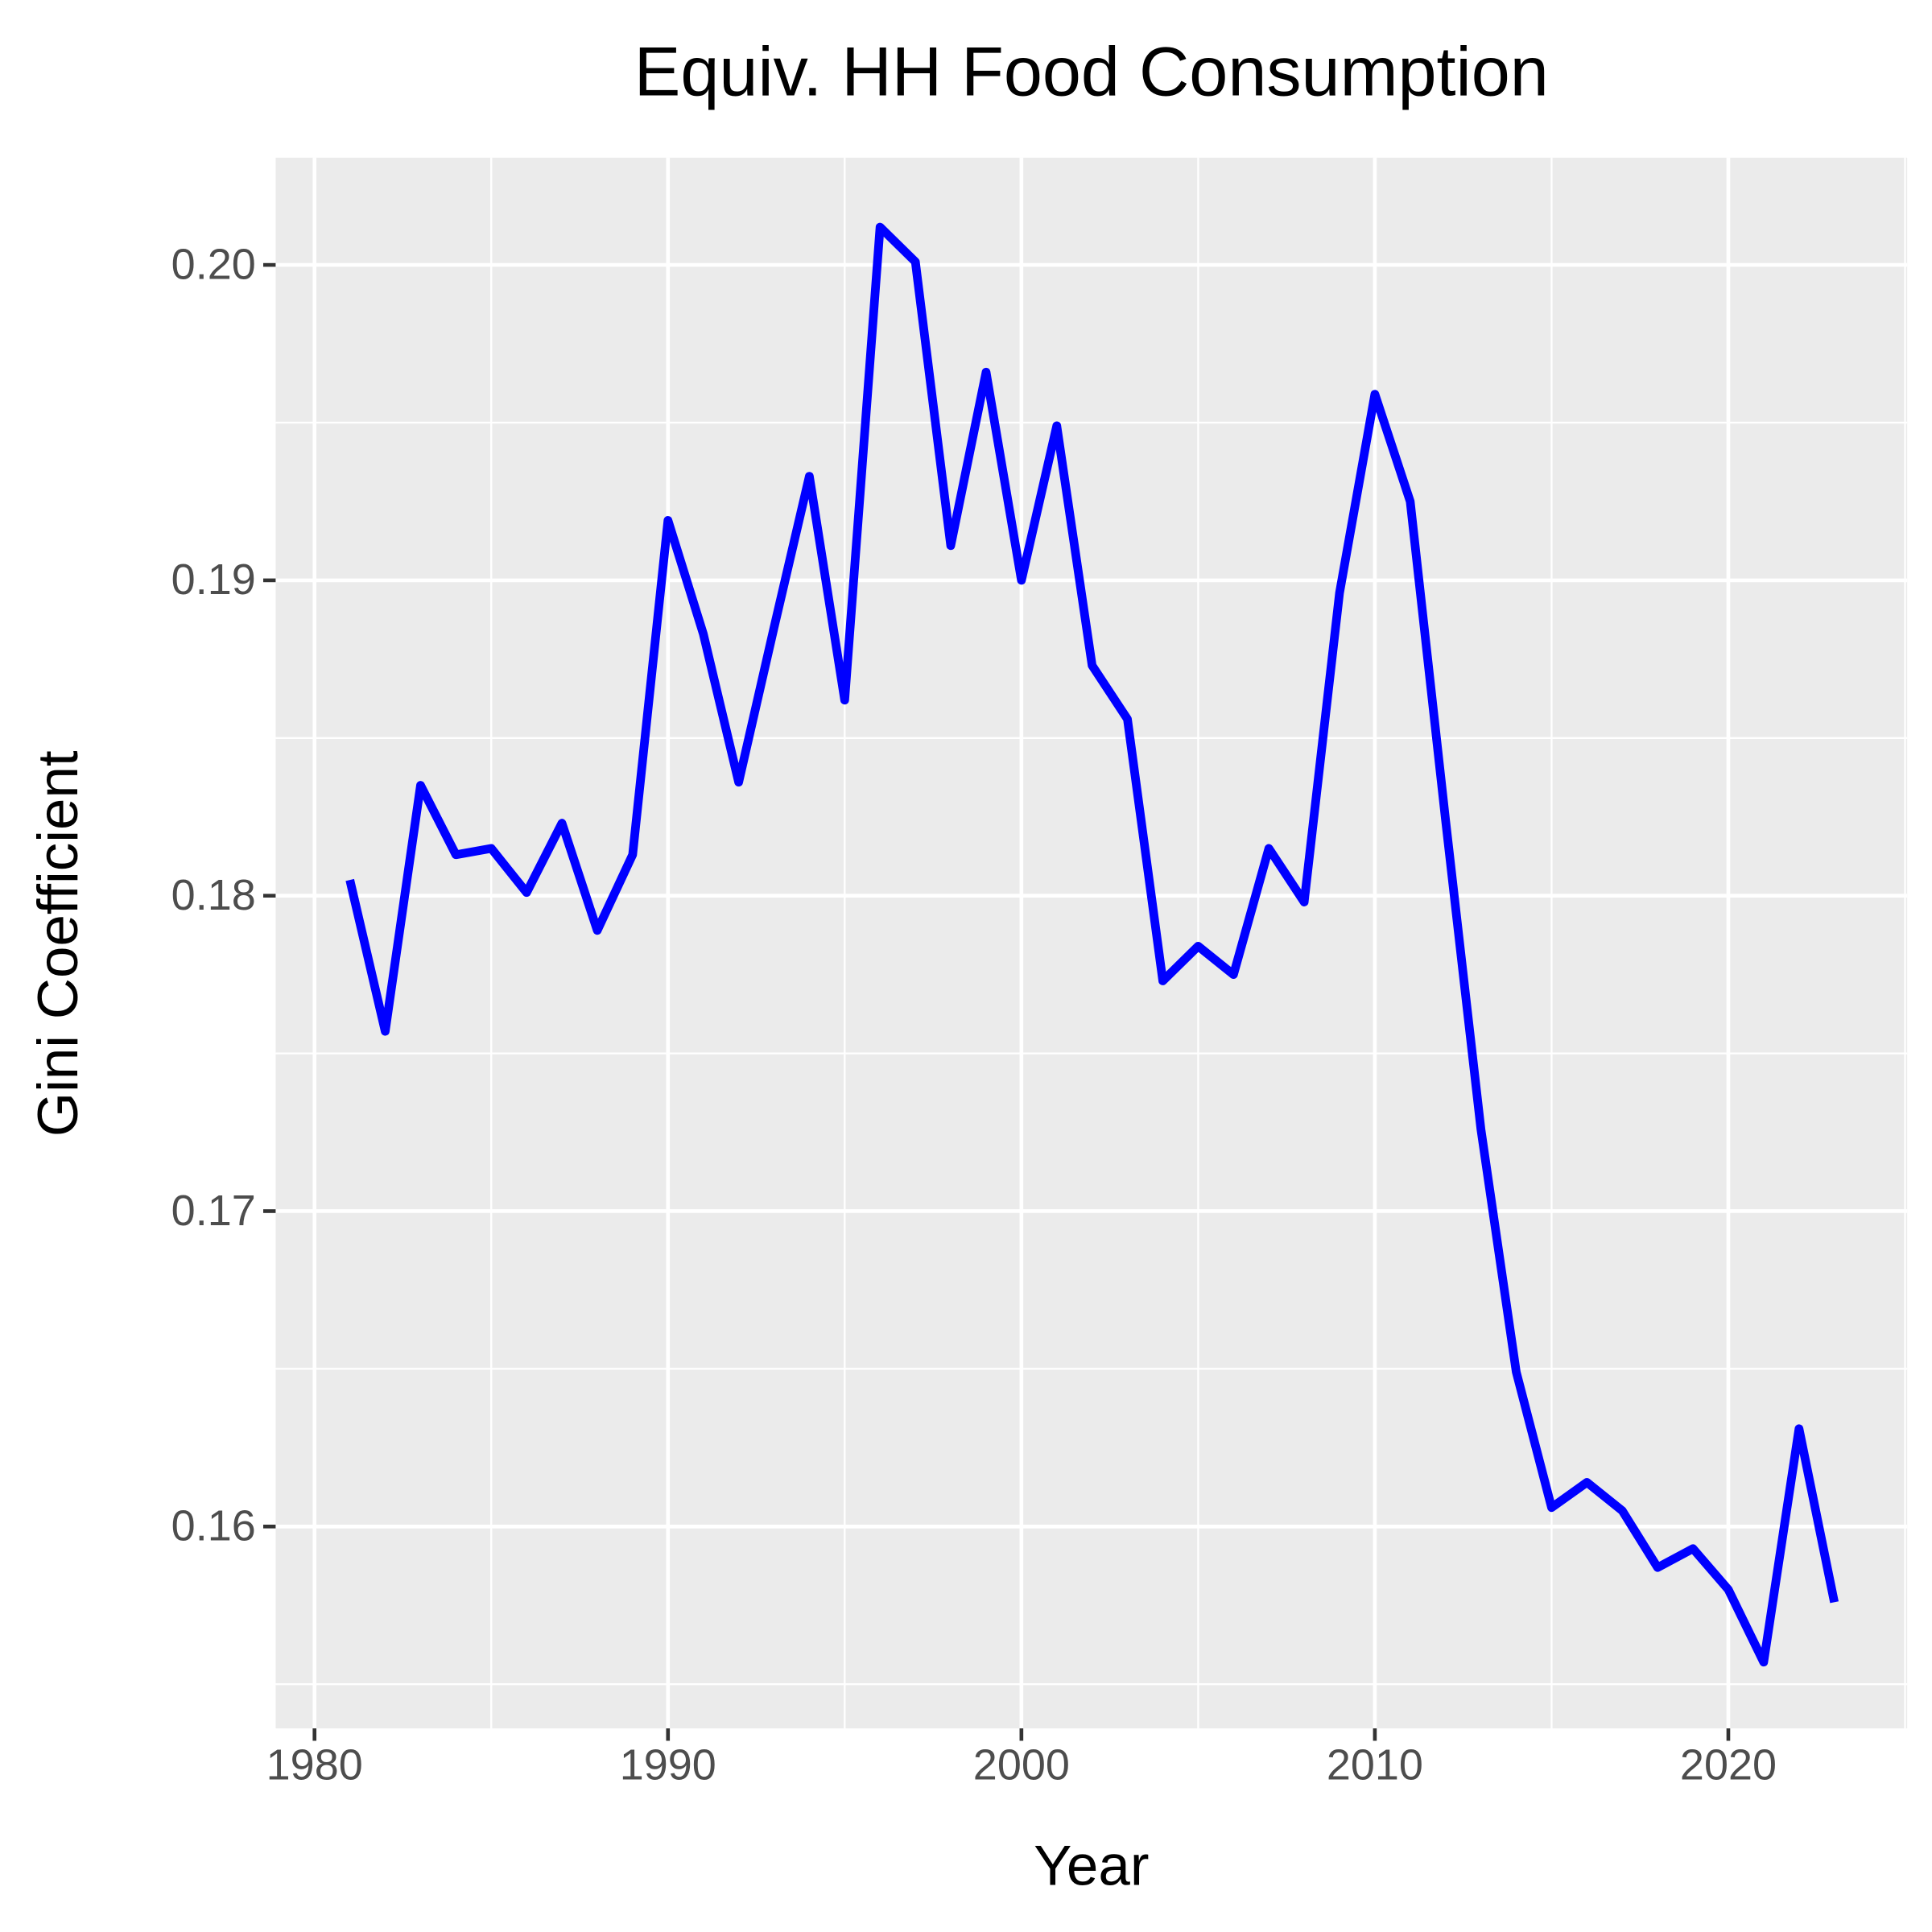 This screenshot has width=1932, height=1932. I want to click on y-tick-label: 0.18, so click(213, 895).